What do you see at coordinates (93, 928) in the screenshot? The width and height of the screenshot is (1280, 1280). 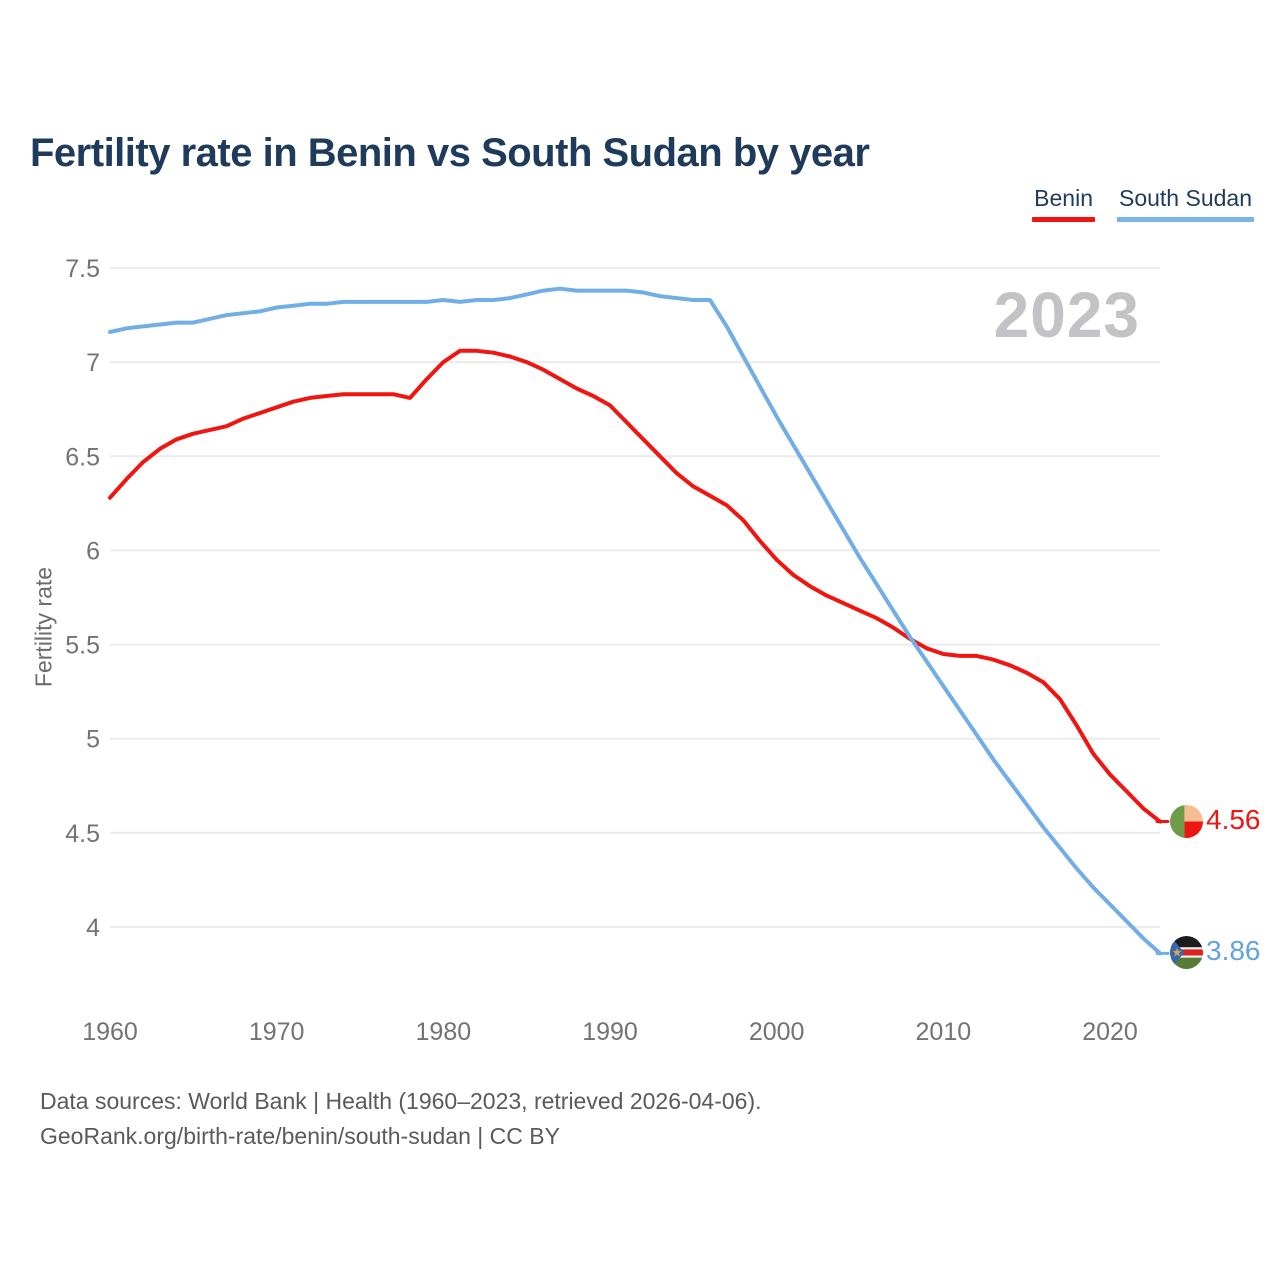 I see `y-tick-label-4: 4` at bounding box center [93, 928].